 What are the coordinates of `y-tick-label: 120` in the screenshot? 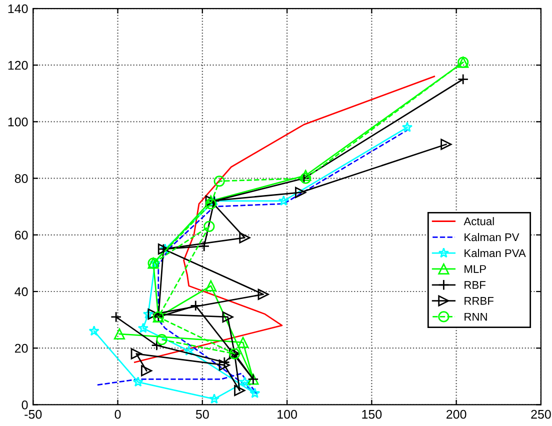 It's located at (18, 65).